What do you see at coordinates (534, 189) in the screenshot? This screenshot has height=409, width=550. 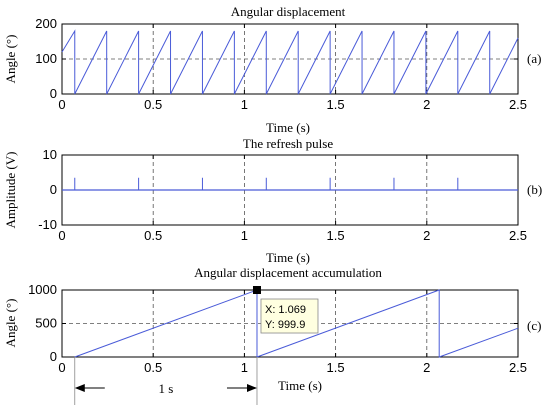 I see `panel-b-label: (b)` at bounding box center [534, 189].